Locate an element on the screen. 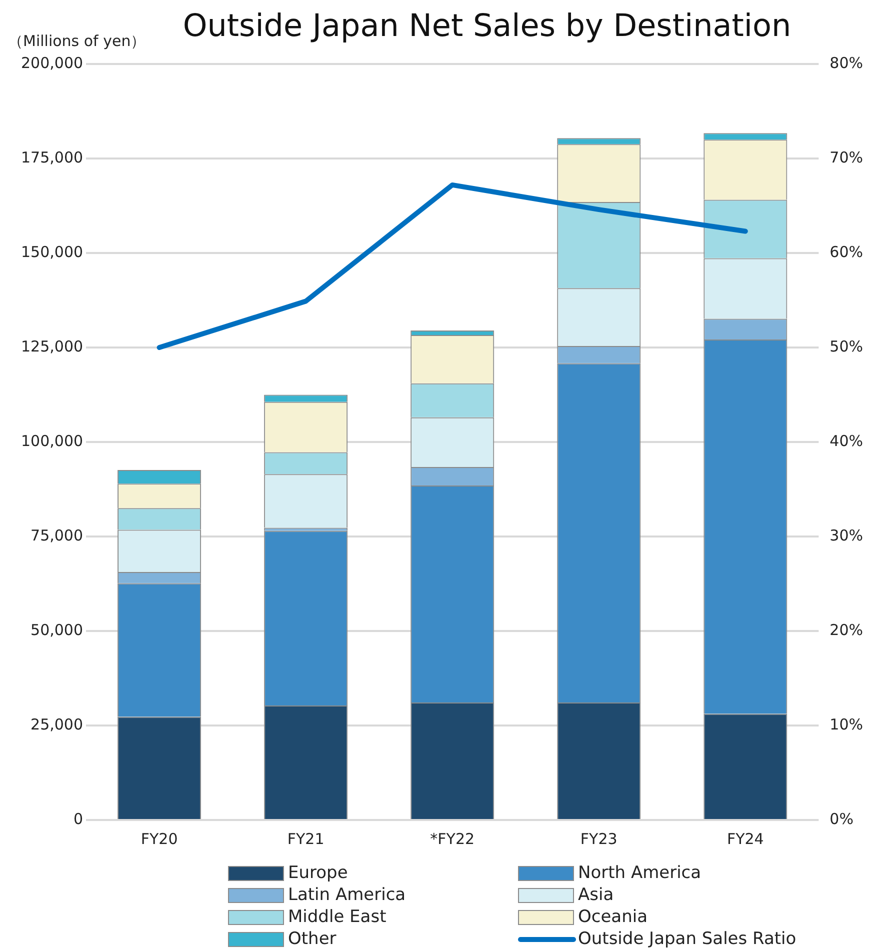 The width and height of the screenshot is (884, 950). legend-label: North America is located at coordinates (640, 873).